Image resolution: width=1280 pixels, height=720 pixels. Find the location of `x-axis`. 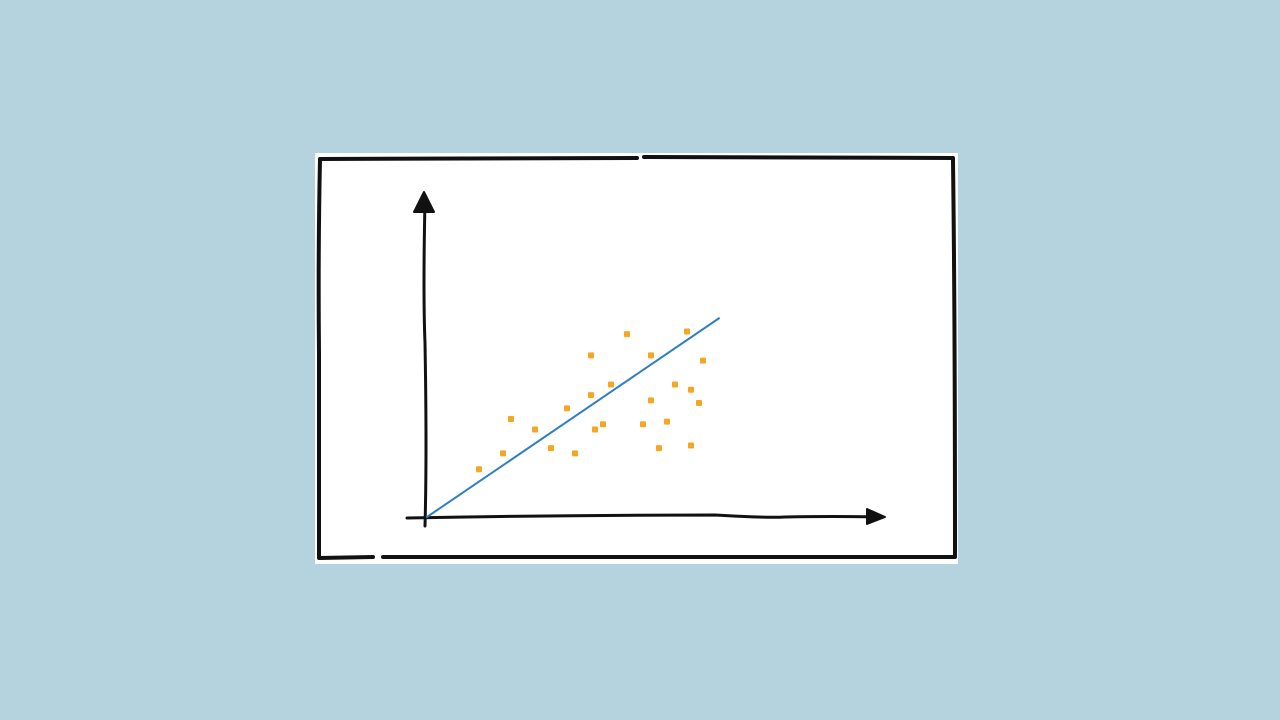

x-axis is located at coordinates (641, 516).